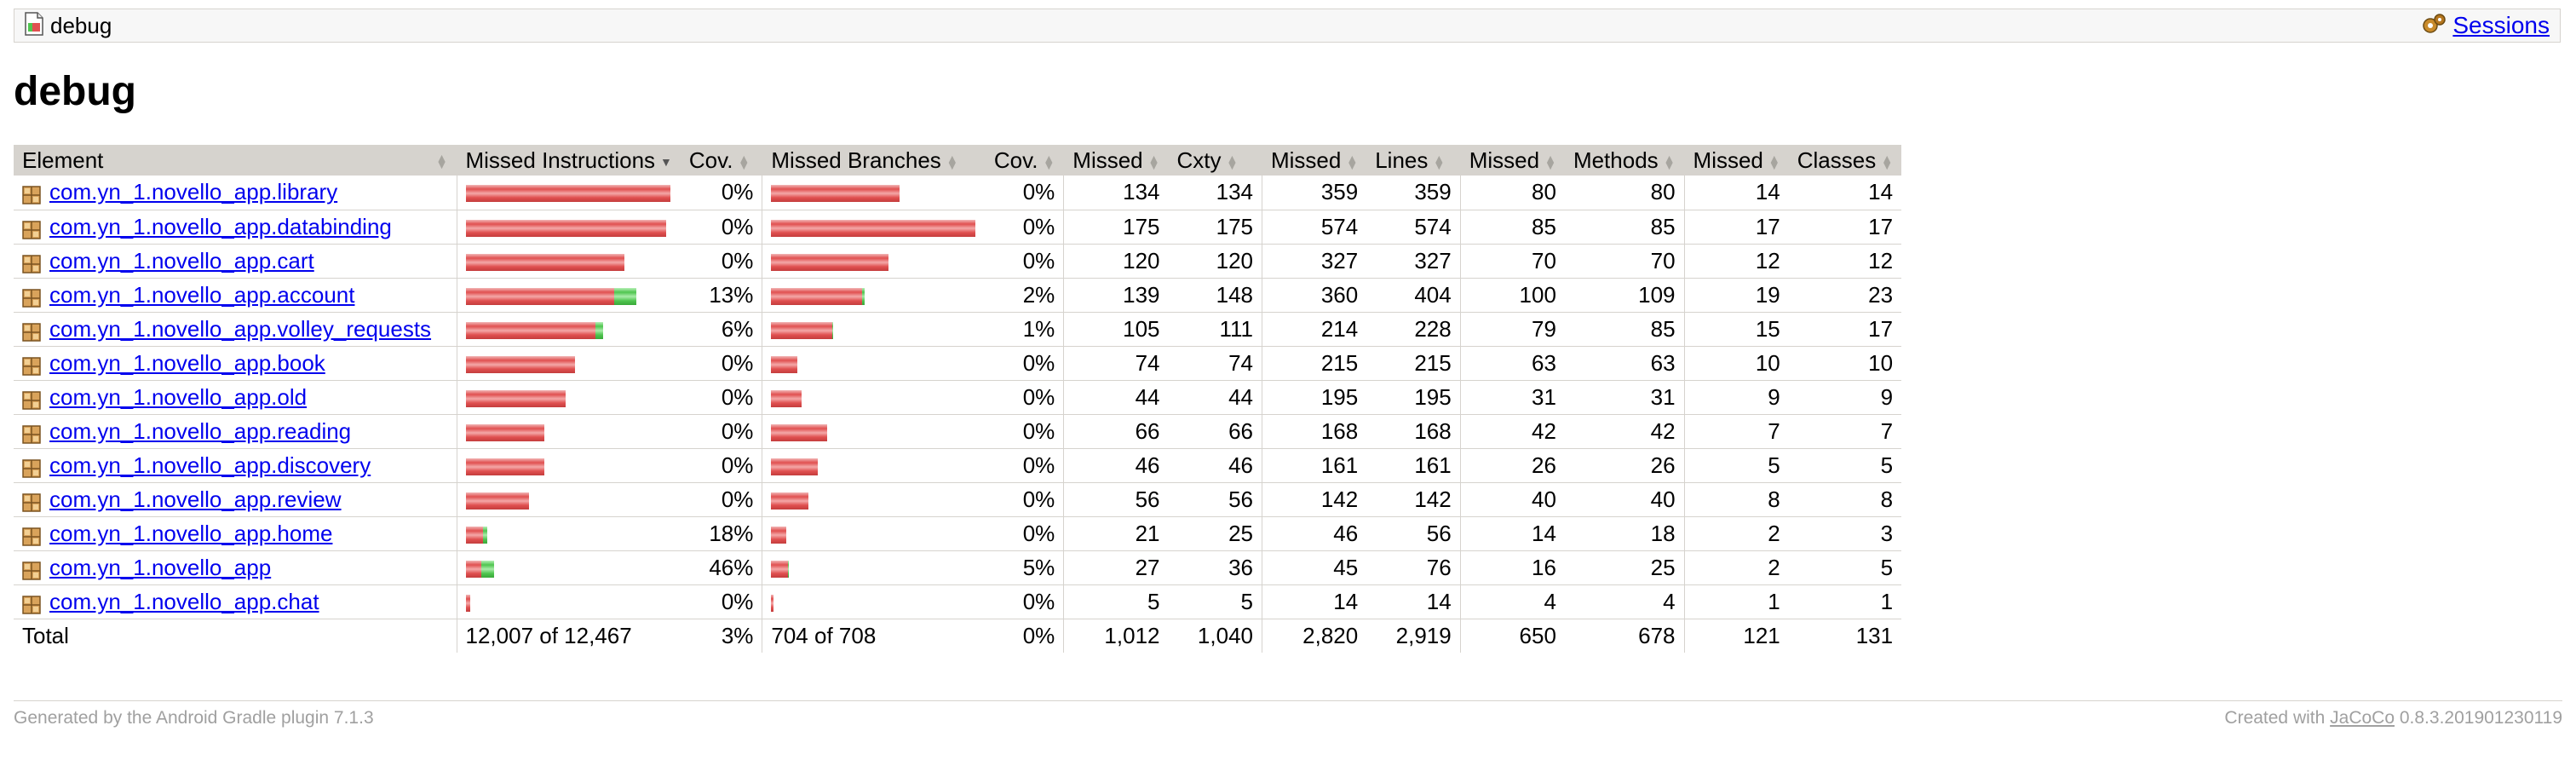 Image resolution: width=2576 pixels, height=760 pixels. I want to click on column-header-missed-lines: Missed ▲ ▼, so click(1314, 160).